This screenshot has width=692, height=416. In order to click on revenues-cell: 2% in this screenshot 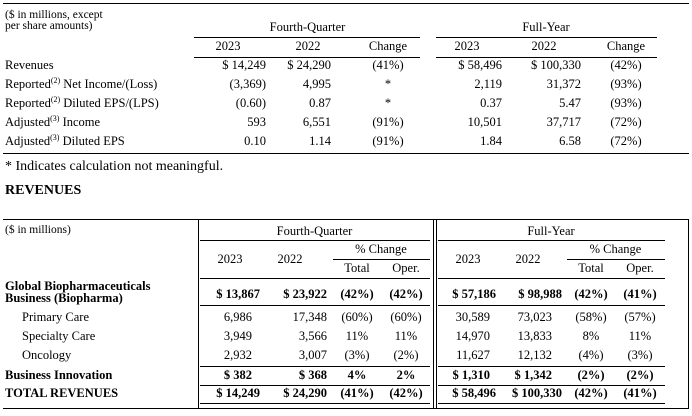, I will do `click(406, 375)`.